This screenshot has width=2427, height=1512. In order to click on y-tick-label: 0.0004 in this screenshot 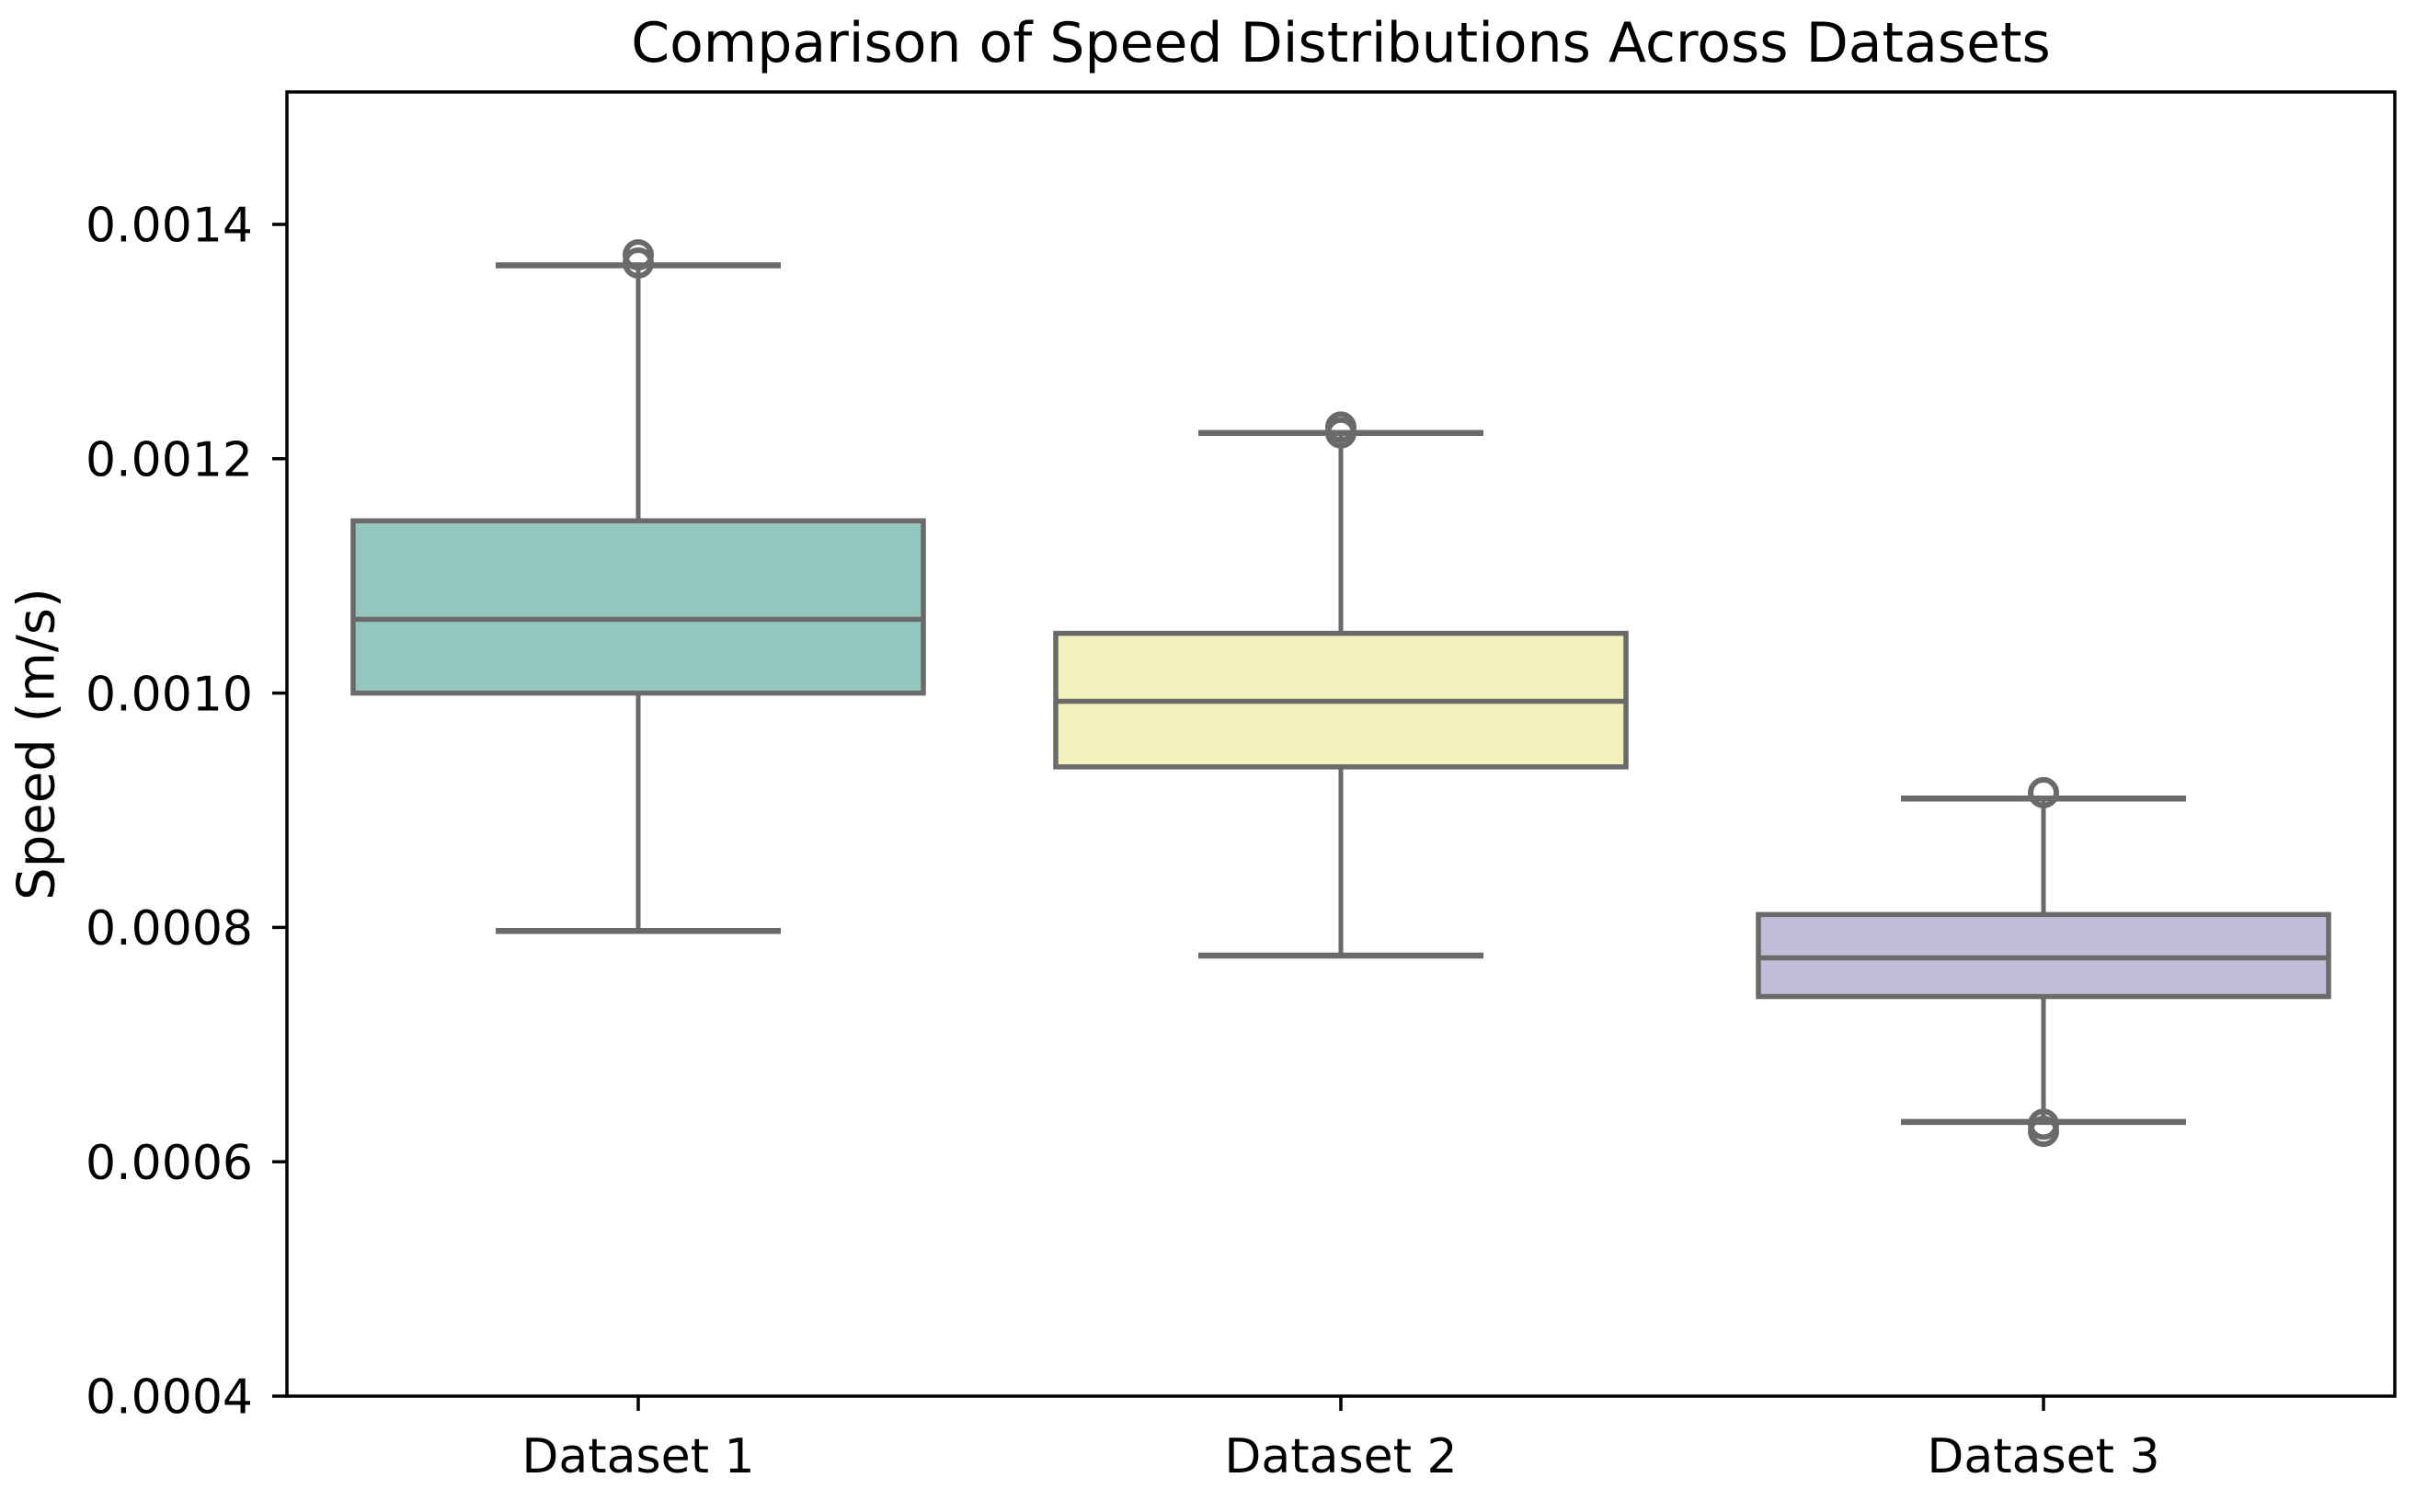, I will do `click(169, 1398)`.